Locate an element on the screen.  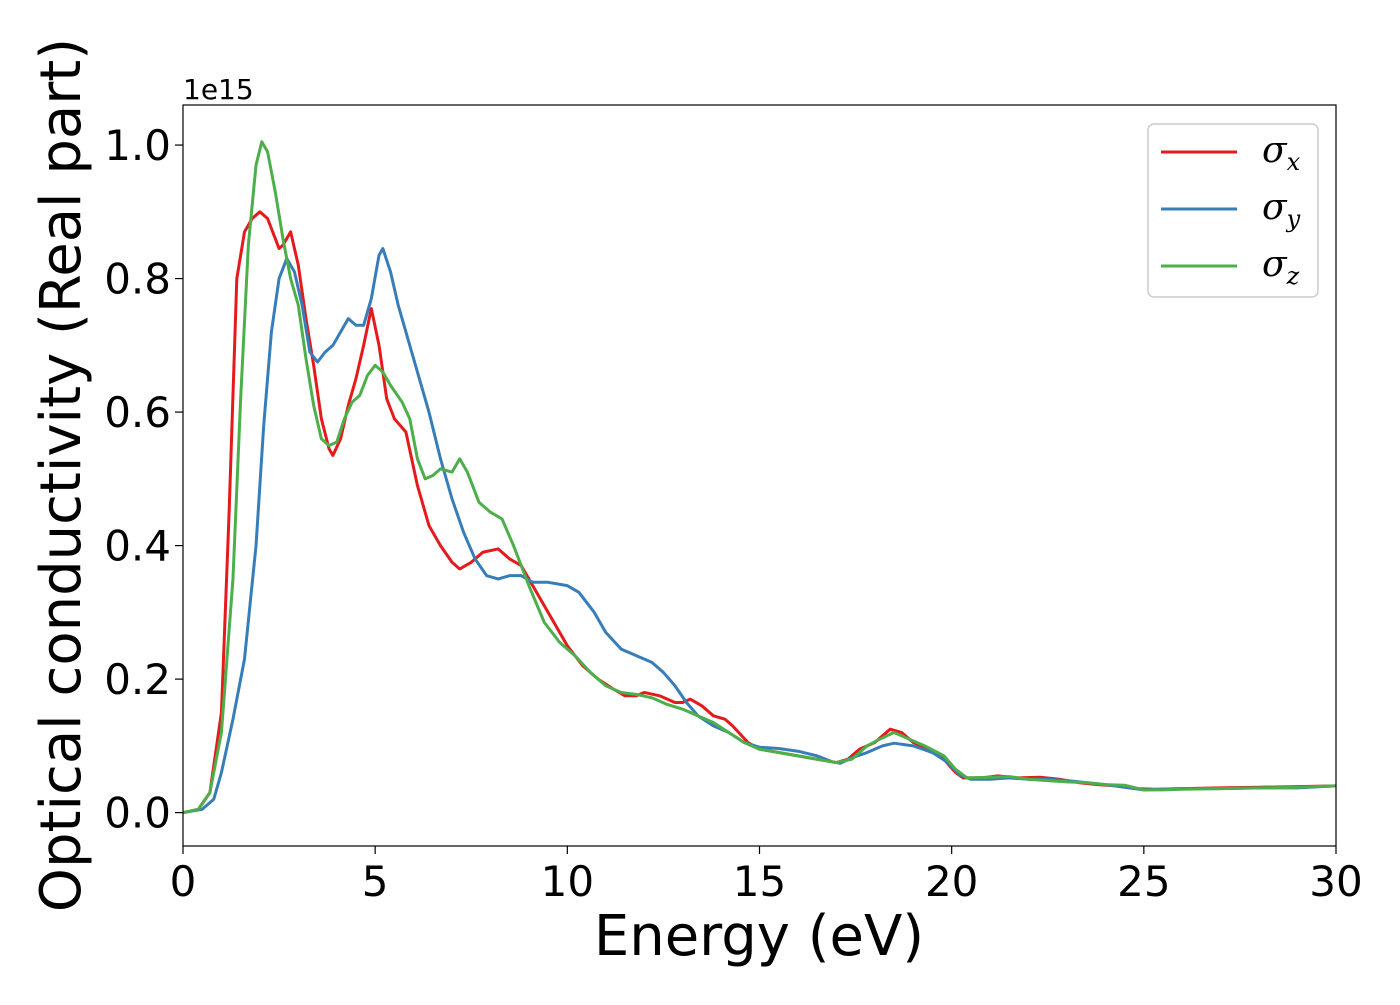
y-tick-label: 0.0 is located at coordinates (137, 813).